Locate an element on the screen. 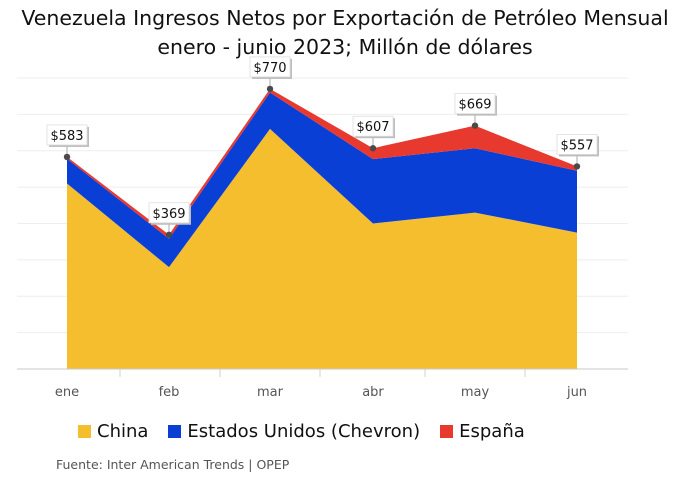 The height and width of the screenshot is (489, 690). x-tick-label: feb is located at coordinates (169, 392).